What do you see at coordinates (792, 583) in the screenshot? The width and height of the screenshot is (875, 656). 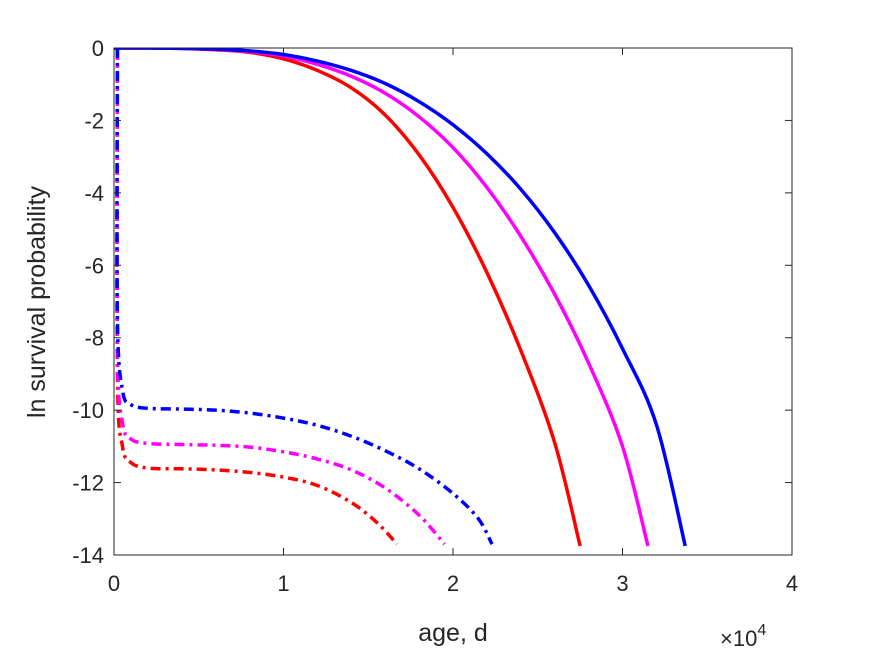 I see `x-tick-label: 4` at bounding box center [792, 583].